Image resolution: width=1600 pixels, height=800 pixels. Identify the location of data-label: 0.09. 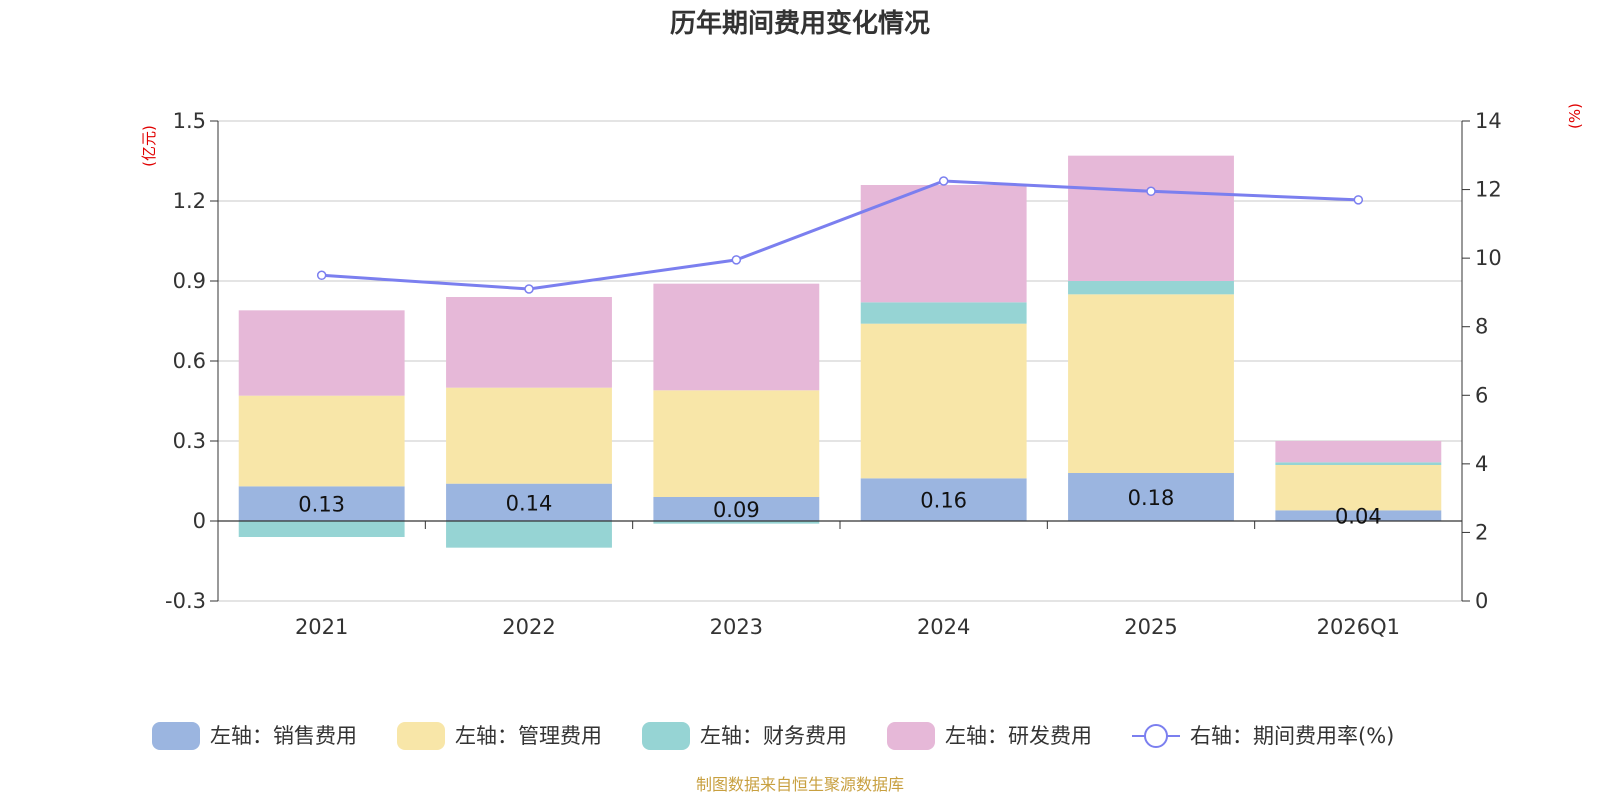
(736, 510).